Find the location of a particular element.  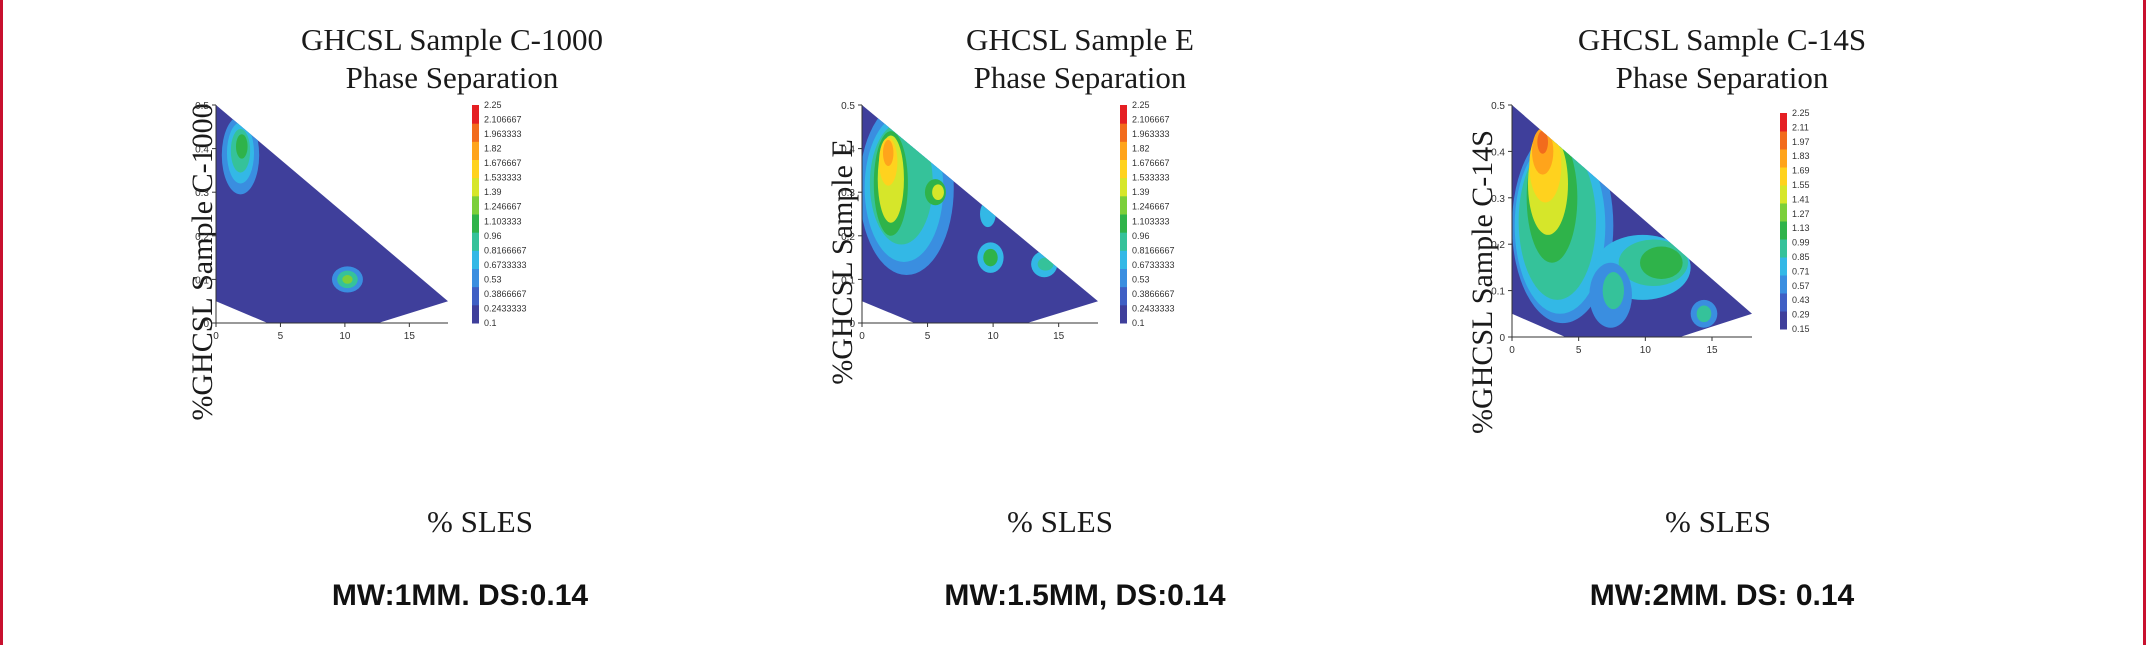

colorbar-label: 0.15 is located at coordinates (1801, 329).